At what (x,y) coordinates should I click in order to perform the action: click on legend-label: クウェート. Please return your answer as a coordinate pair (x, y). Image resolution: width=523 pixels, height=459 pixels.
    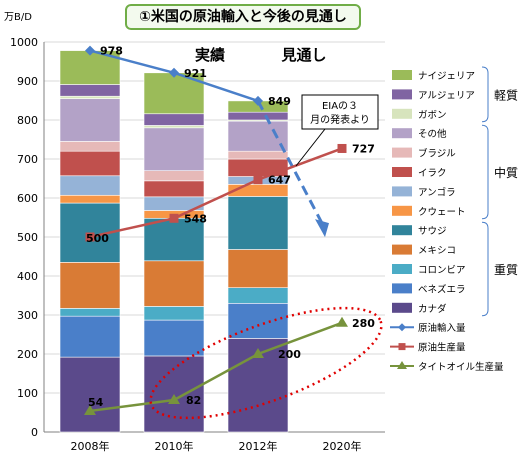
    Looking at the image, I should click on (442, 212).